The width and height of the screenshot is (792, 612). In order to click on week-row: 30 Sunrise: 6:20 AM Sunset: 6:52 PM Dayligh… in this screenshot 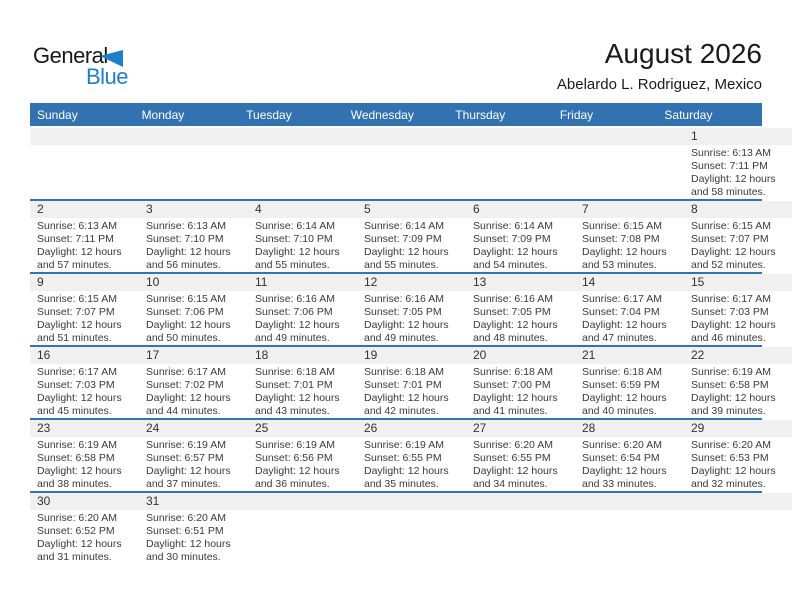, I will do `click(411, 528)`.